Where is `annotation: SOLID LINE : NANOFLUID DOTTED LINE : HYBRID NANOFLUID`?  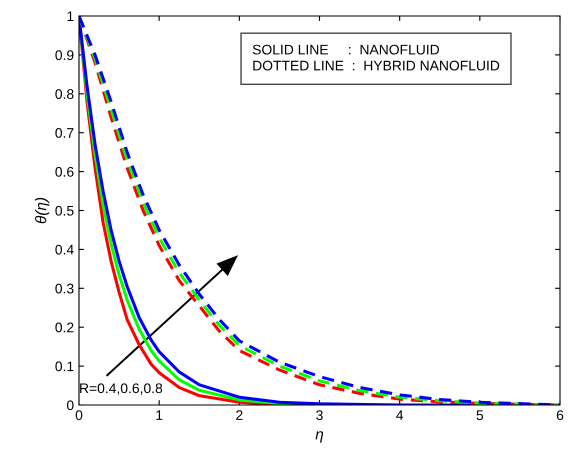 annotation: SOLID LINE : NANOFLUID DOTTED LINE : HYBRID NANOFLUID is located at coordinates (376, 57).